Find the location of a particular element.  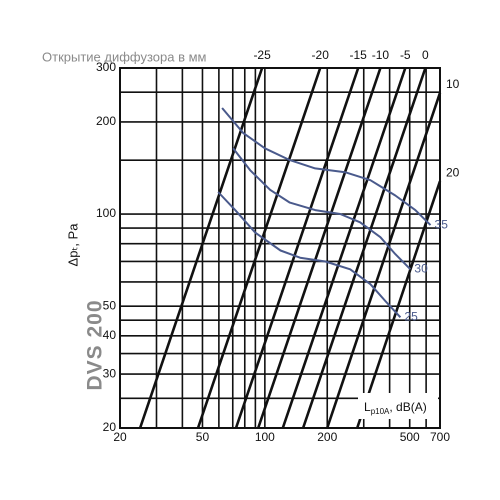

x-tick-label: 20 is located at coordinates (120, 437).